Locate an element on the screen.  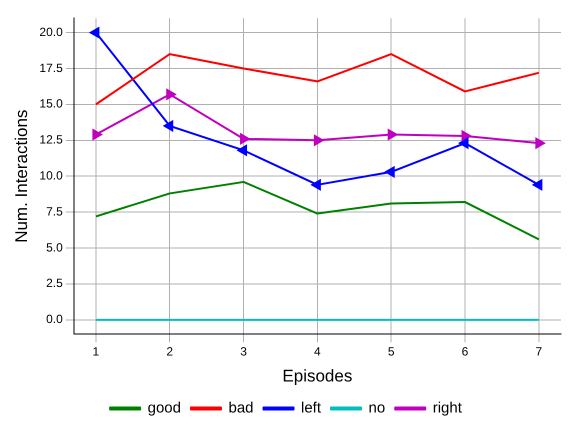
x-tick-label: 3 is located at coordinates (244, 351).